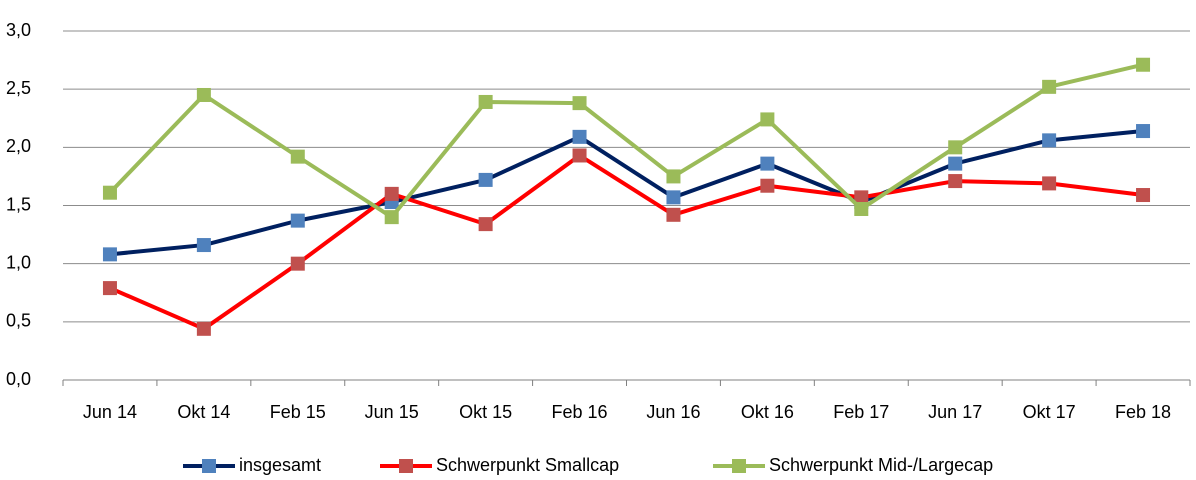 This screenshot has height=480, width=1196. Describe the element at coordinates (1143, 412) in the screenshot. I see `x-tick-label: Feb 18` at that location.